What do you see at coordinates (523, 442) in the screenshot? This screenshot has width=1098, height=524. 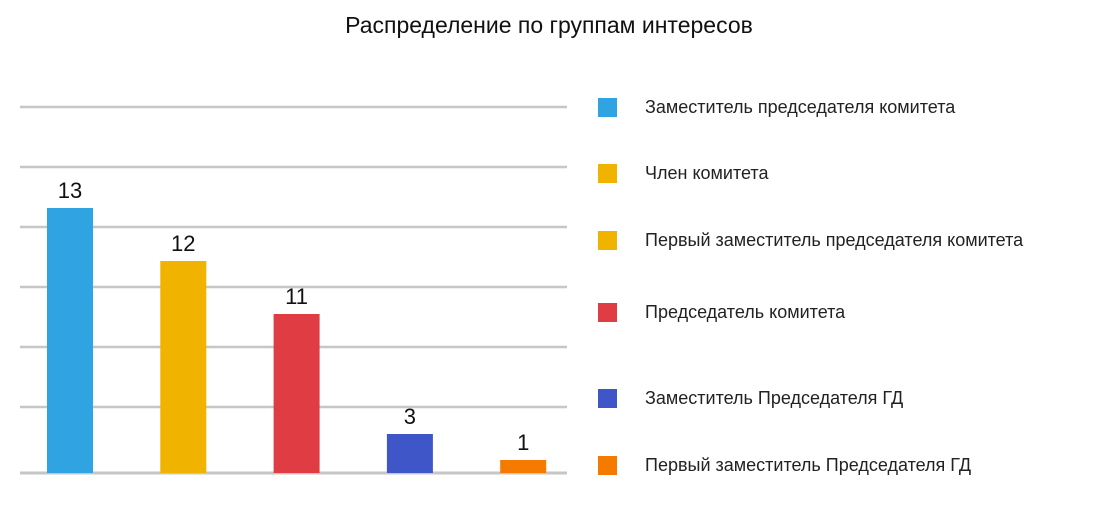 I see `data-label: 1` at bounding box center [523, 442].